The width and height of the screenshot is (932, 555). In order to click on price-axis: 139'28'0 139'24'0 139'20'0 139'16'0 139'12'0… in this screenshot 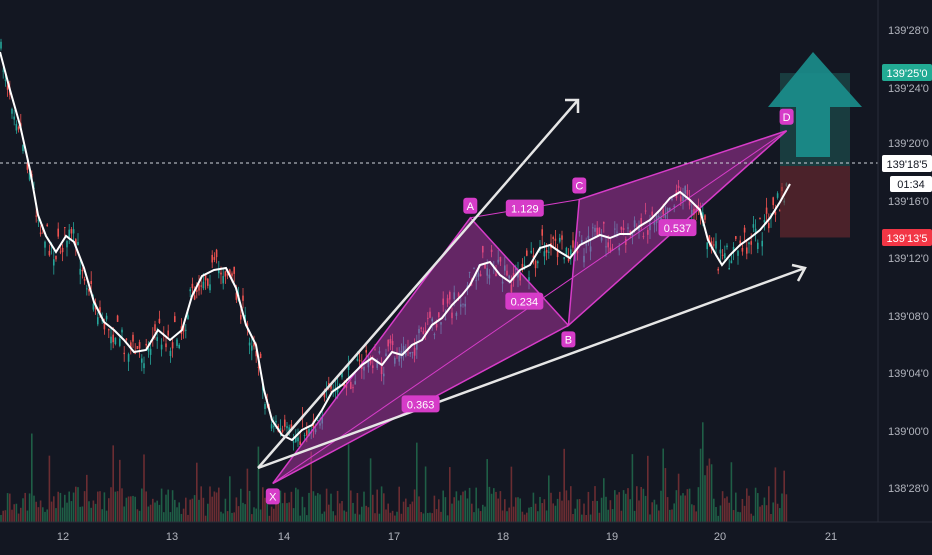, I will do `click(904, 261)`.